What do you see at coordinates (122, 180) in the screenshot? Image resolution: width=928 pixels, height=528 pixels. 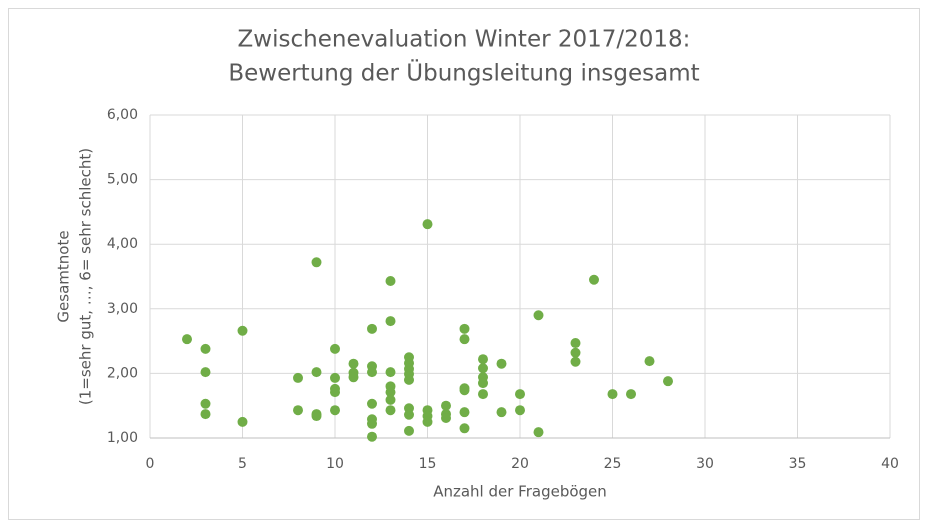 I see `y-tick-label: 5,00` at bounding box center [122, 180].